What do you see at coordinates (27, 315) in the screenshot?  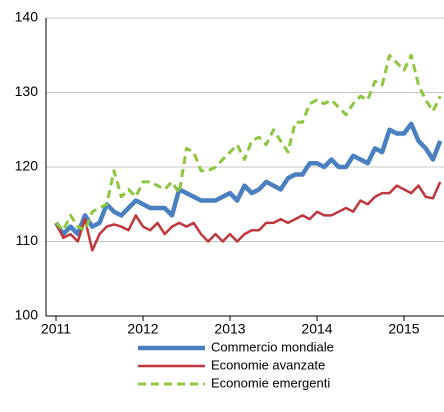 I see `y-tick-label: 100` at bounding box center [27, 315].